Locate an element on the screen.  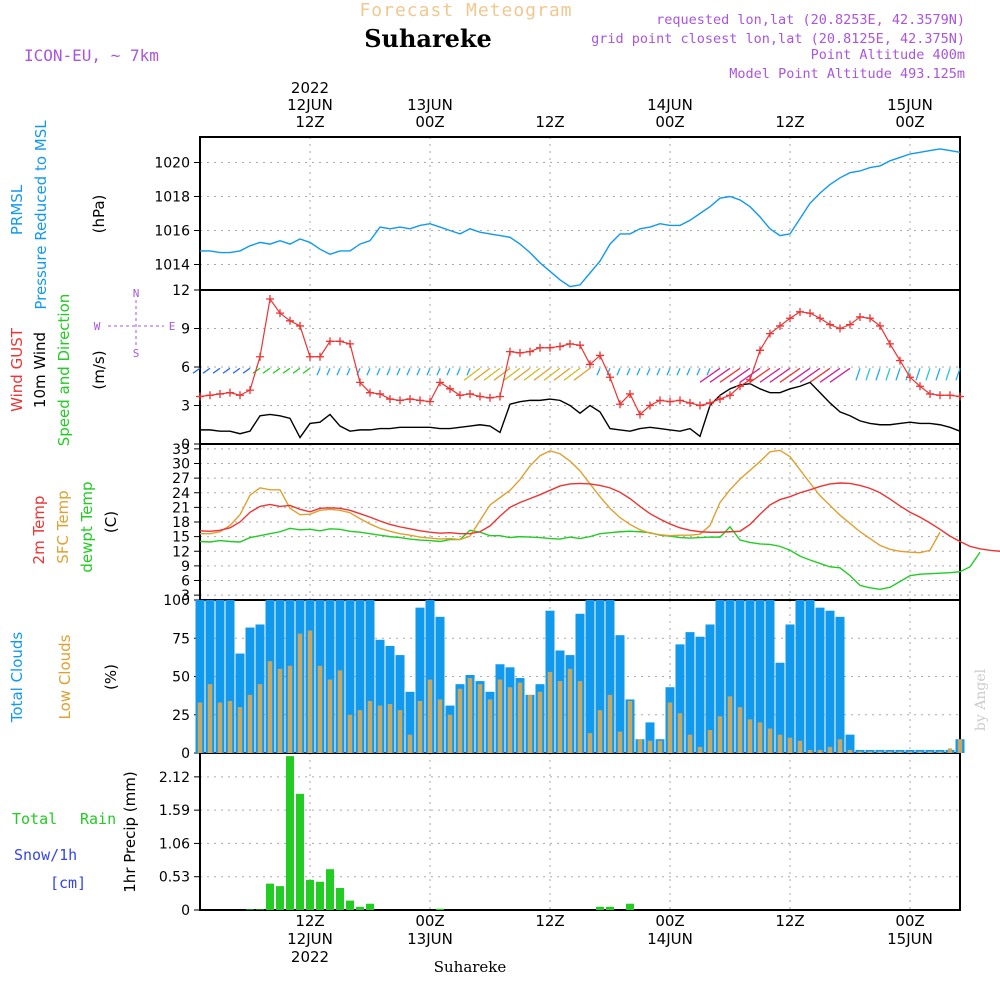
top-time-label: 12Z is located at coordinates (309, 122).